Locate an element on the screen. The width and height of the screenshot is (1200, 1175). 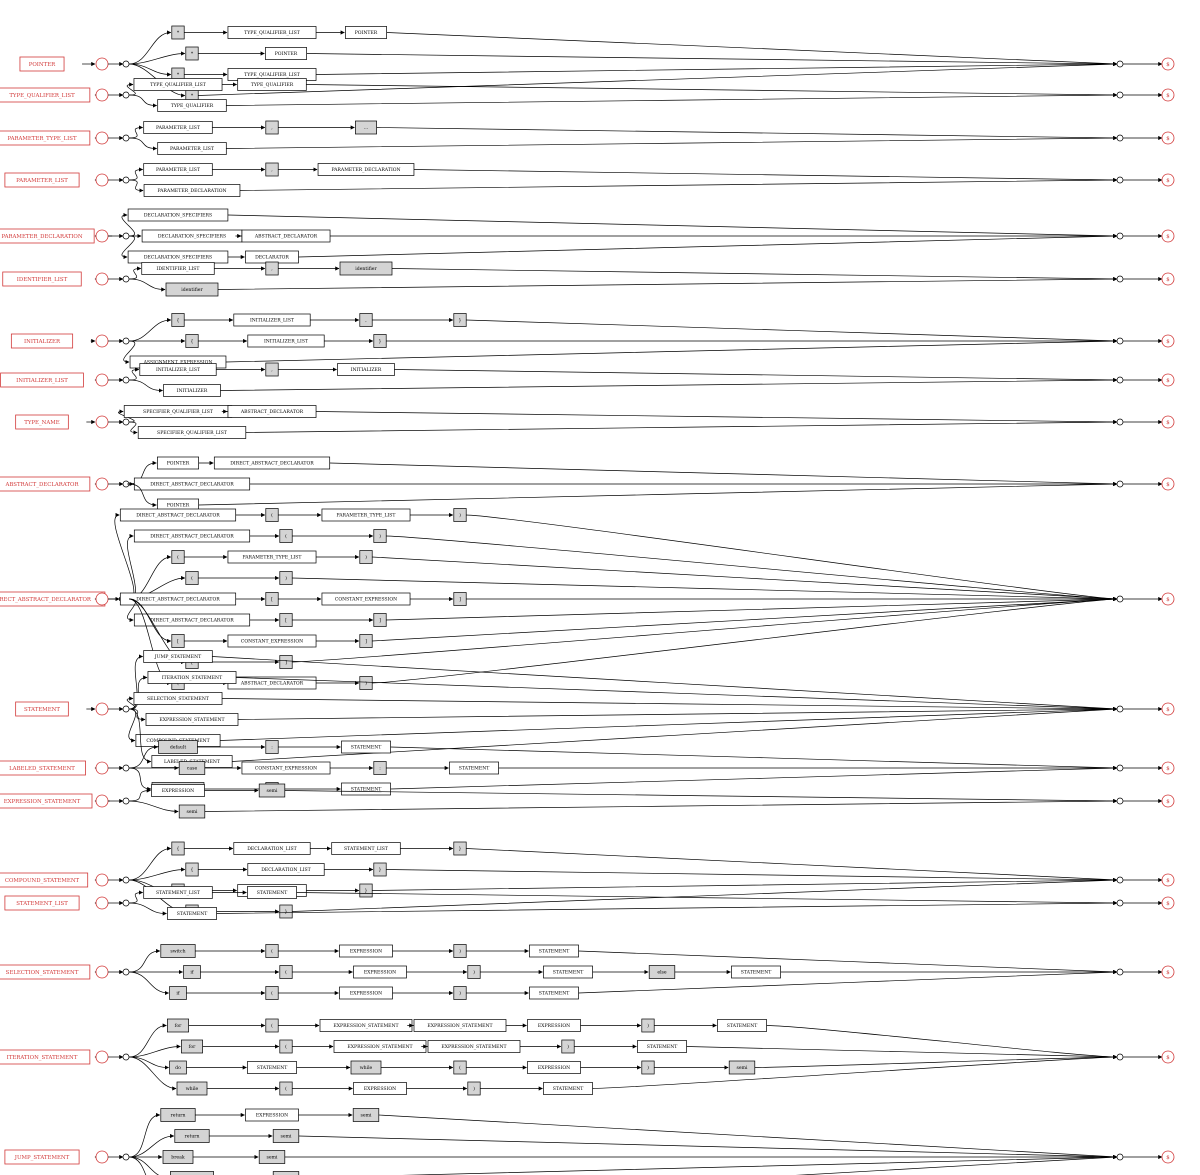
terminal-label: for is located at coordinates (178, 1026).